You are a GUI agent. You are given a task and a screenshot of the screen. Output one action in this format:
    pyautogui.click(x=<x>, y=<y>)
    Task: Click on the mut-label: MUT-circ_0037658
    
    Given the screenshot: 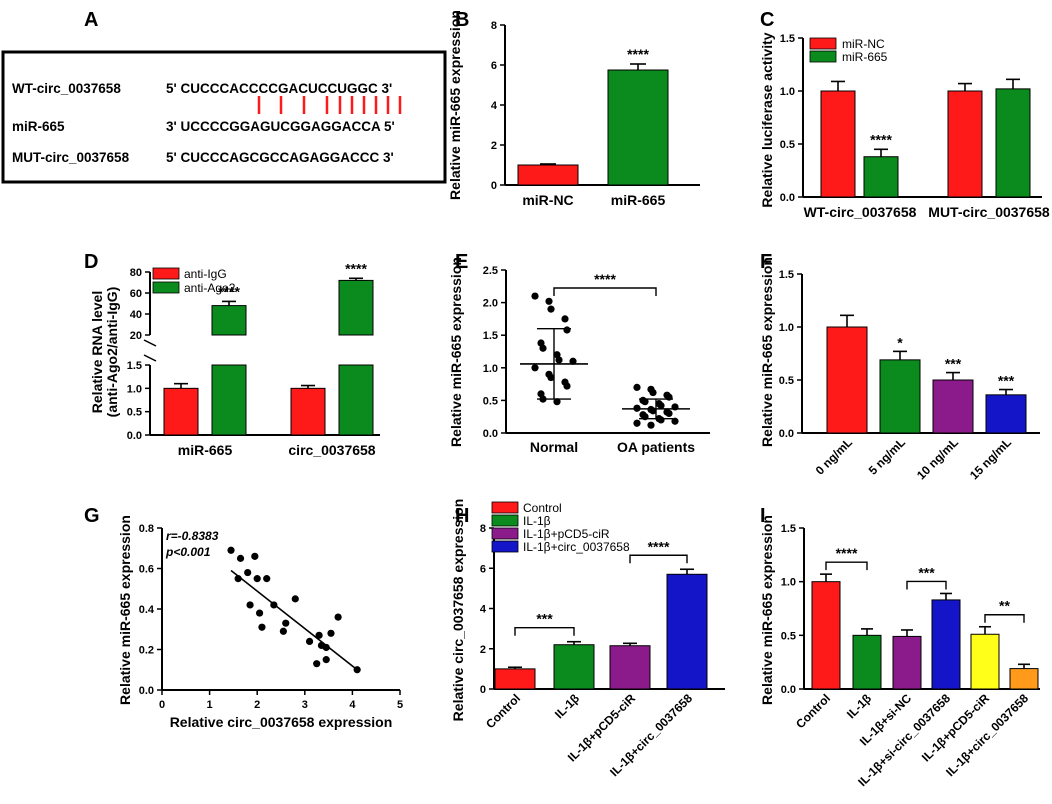 What is the action you would take?
    pyautogui.click(x=71, y=157)
    